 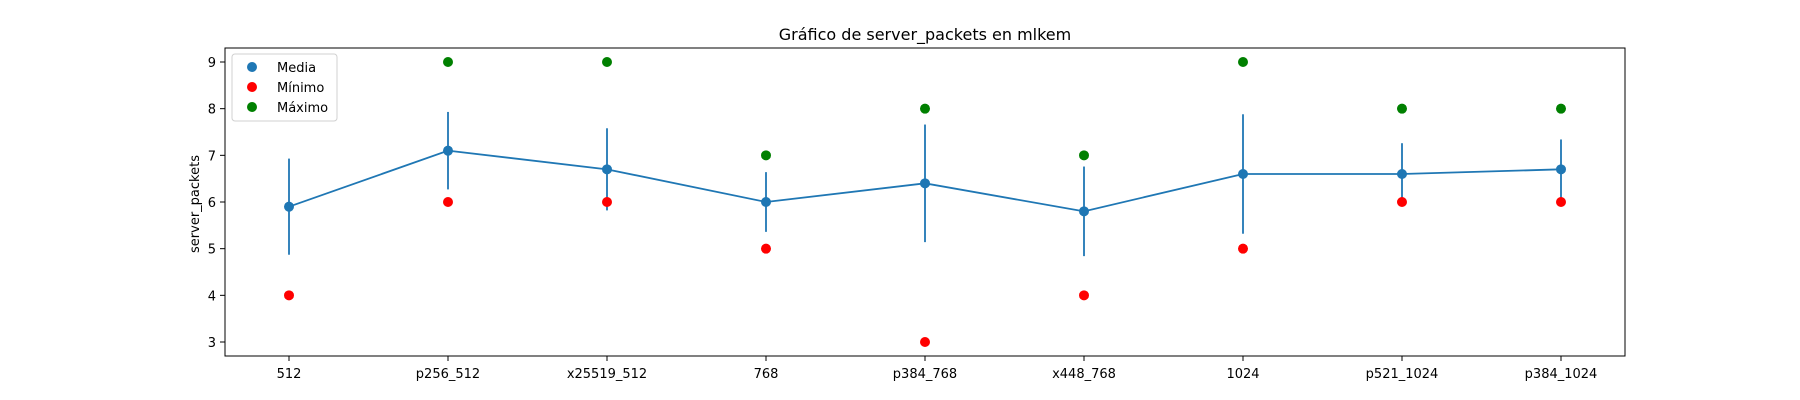 What do you see at coordinates (212, 203) in the screenshot?
I see `y-tick-label: 6` at bounding box center [212, 203].